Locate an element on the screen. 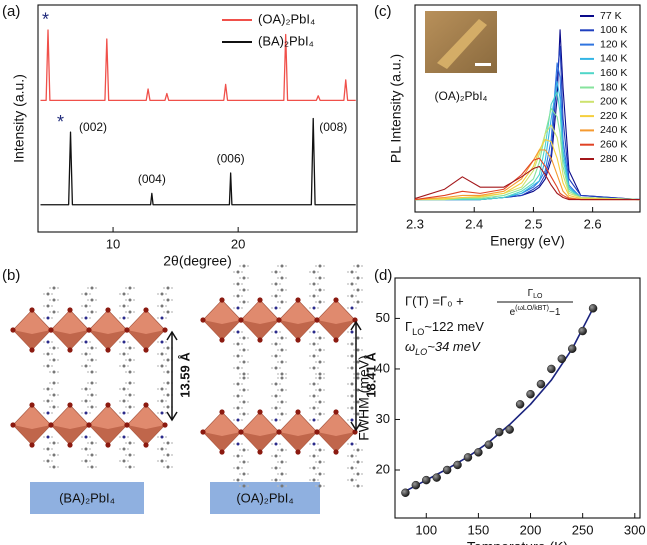 This screenshot has width=647, height=545. x-axis-label: Temperature (K) is located at coordinates (517, 542).